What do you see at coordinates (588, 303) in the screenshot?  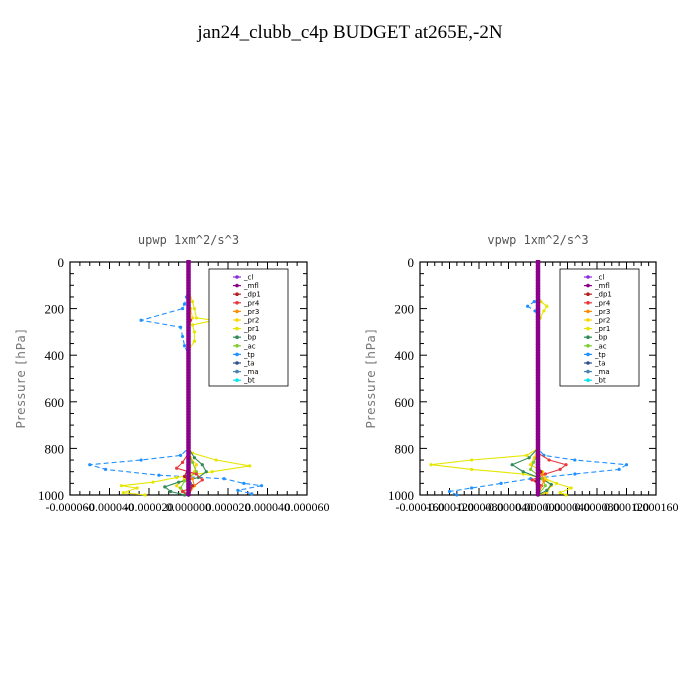 I see `legend-marker-pr4` at bounding box center [588, 303].